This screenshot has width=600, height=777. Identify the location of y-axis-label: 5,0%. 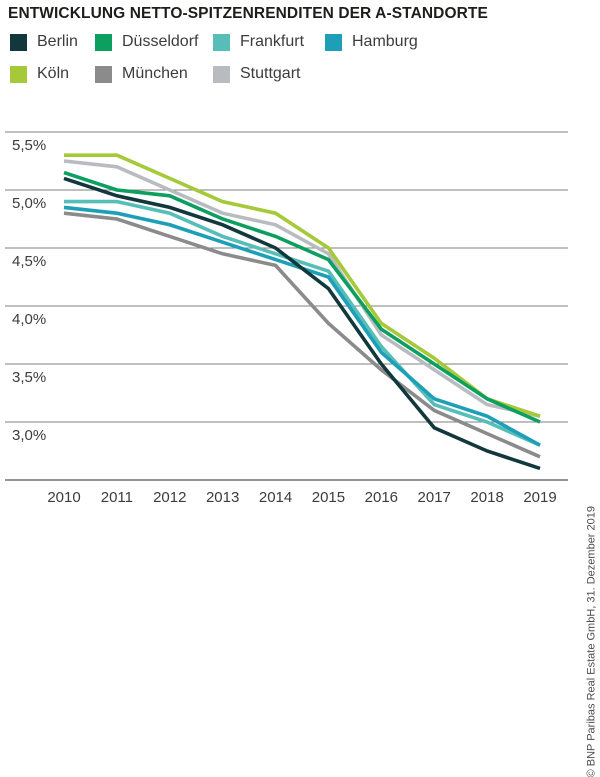
(29, 203).